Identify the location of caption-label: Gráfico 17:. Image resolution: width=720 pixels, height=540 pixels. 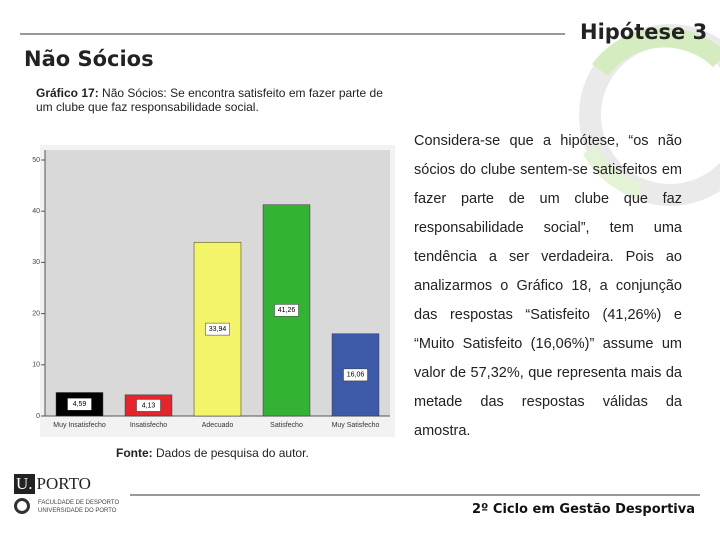
(67, 93).